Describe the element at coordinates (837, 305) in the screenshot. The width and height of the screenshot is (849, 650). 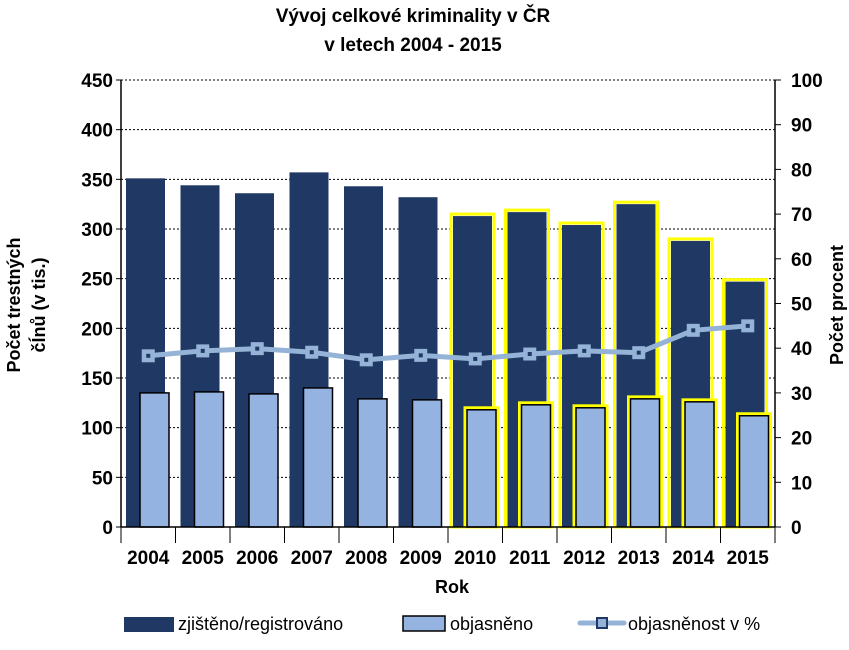
I see `y-axis-right-label: Počet procent` at that location.